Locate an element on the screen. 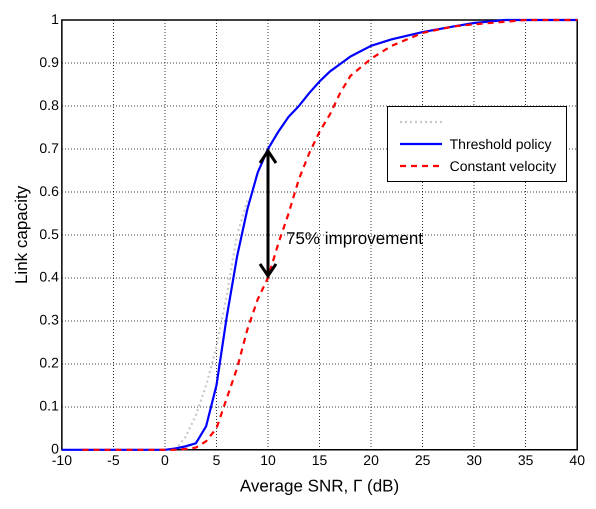 The image size is (596, 509). y-tick-label: 0.3 is located at coordinates (49, 320).